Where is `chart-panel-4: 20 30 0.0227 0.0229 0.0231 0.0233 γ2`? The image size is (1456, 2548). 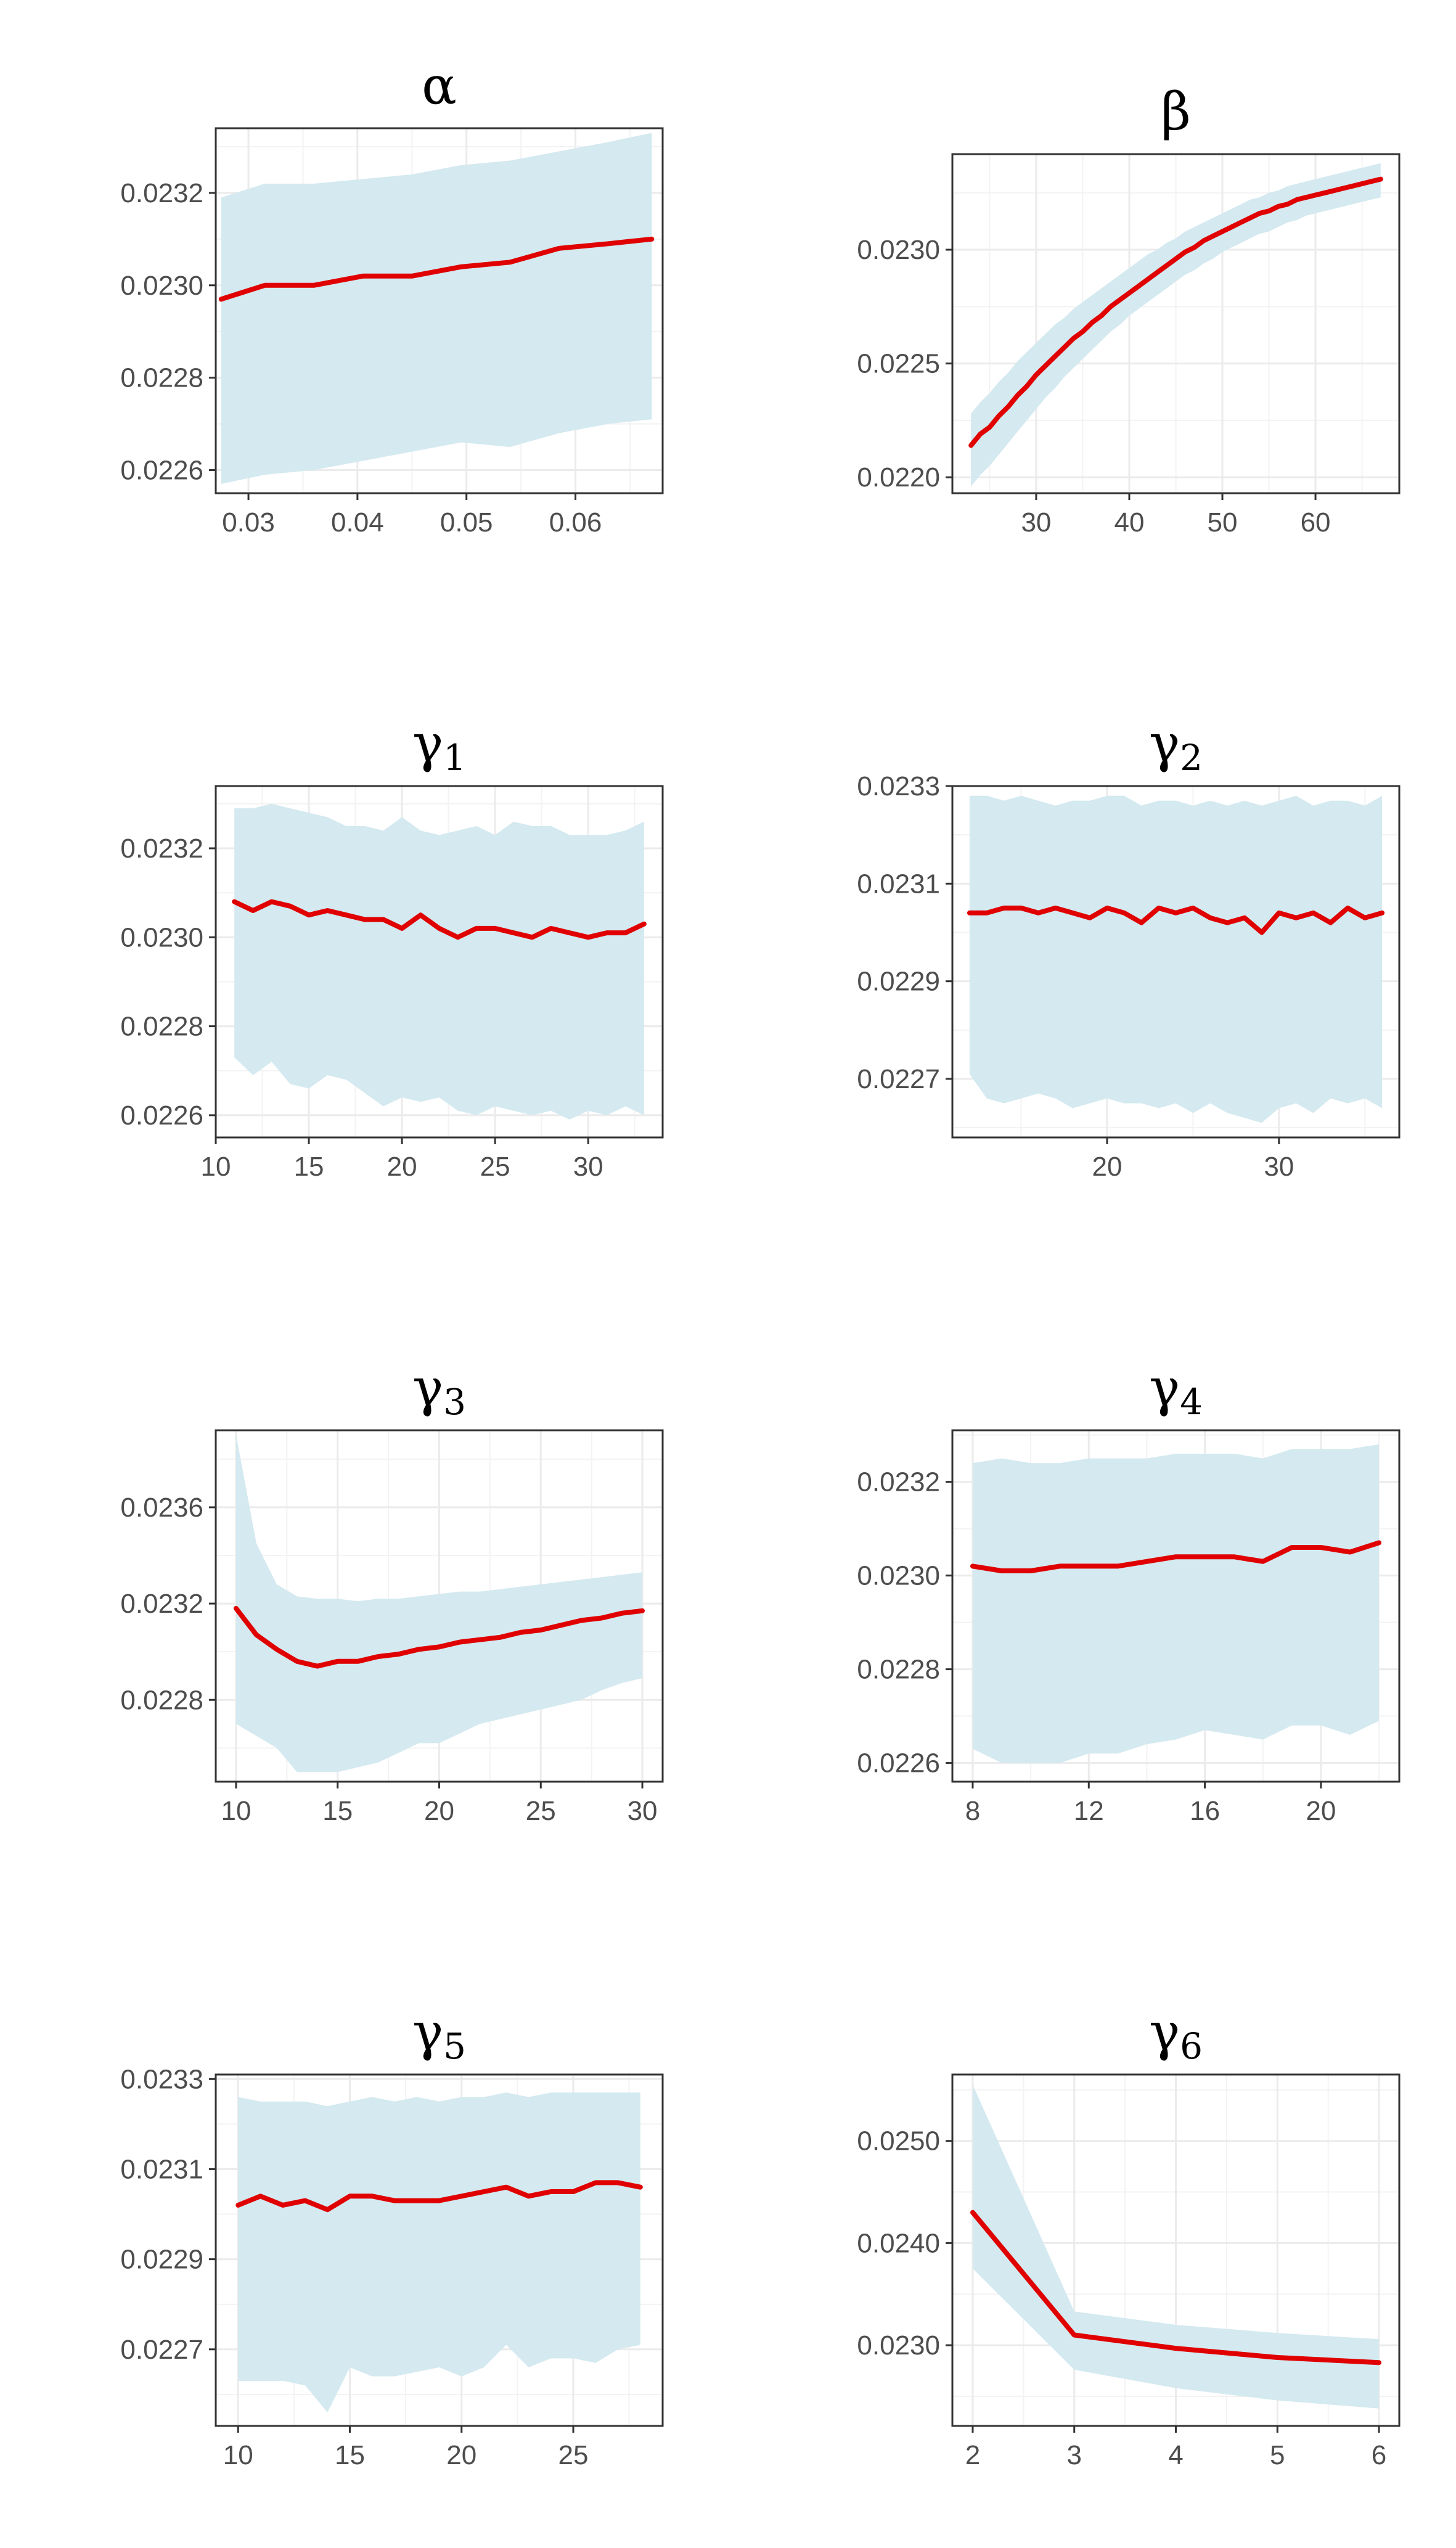
chart-panel-4: 20 30 0.0227 0.0229 0.0231 0.0233 γ2 is located at coordinates (1129, 947).